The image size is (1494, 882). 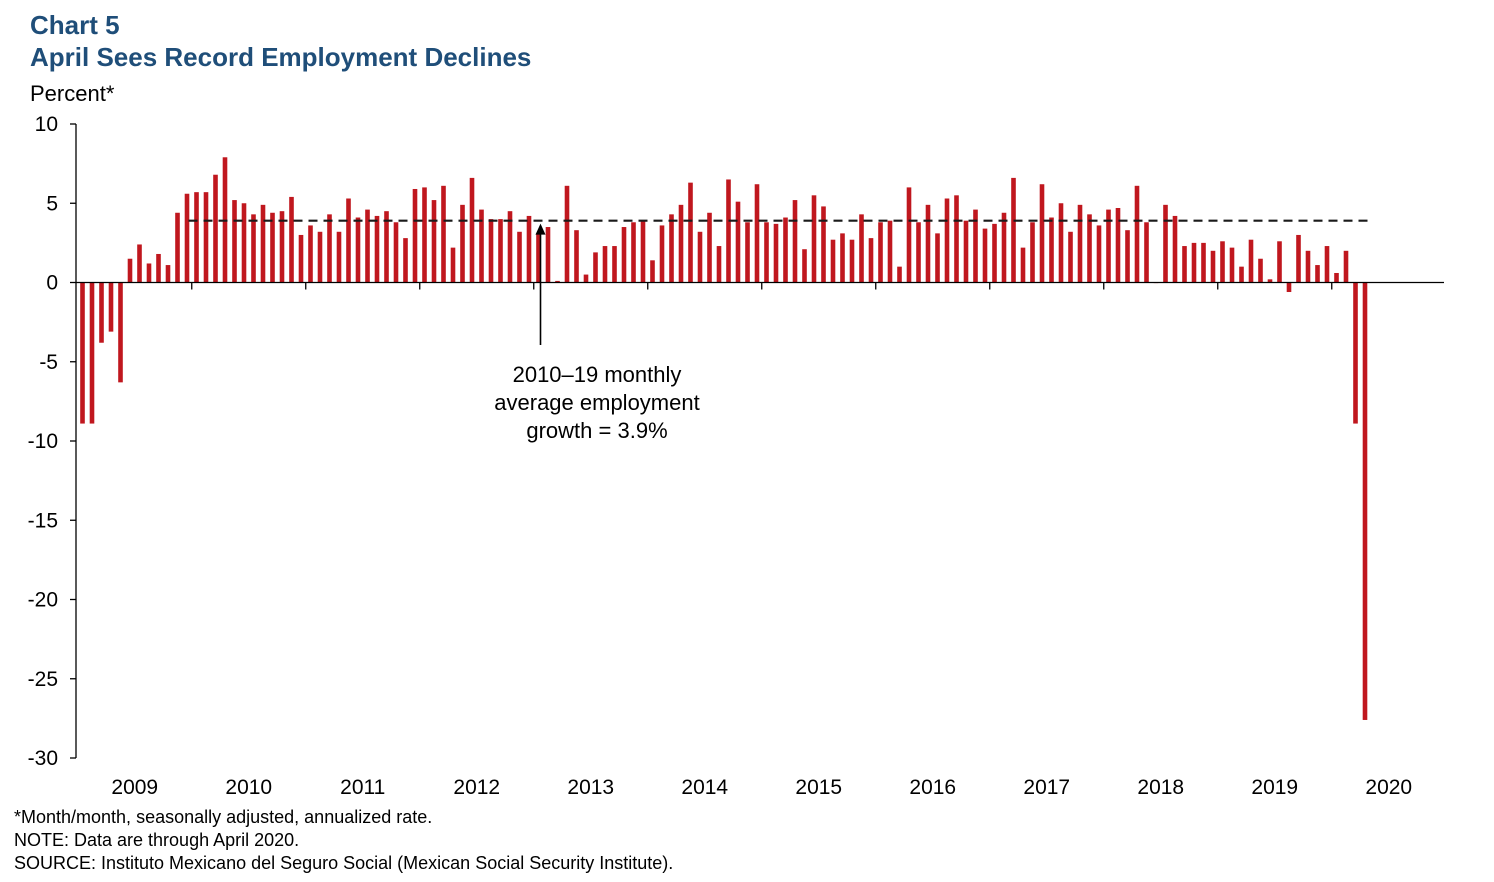 What do you see at coordinates (43, 679) in the screenshot?
I see `y-tick-label: -25` at bounding box center [43, 679].